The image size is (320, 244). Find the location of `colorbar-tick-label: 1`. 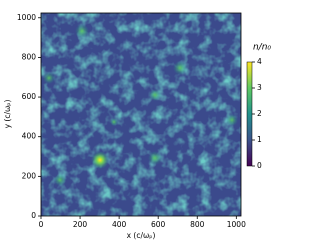

colorbar-tick-label: 1 is located at coordinates (259, 139).